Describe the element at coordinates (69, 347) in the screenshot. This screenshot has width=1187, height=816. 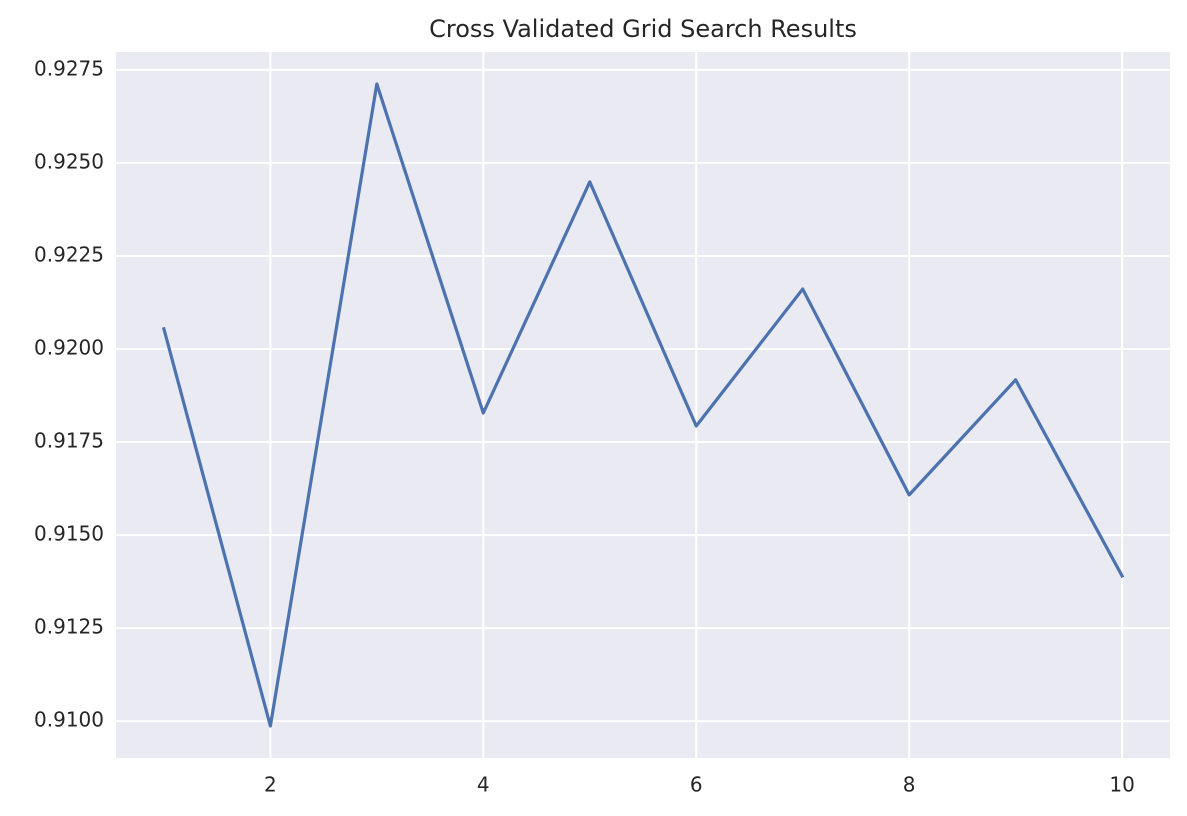
I see `y-tick-label: 0.9200` at that location.